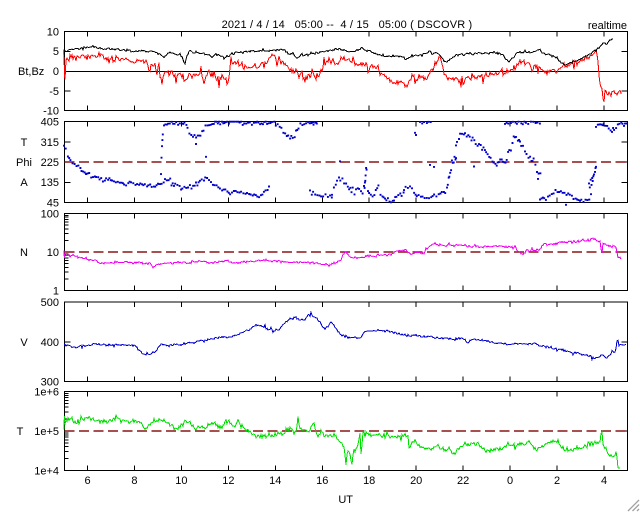 Image resolution: width=640 pixels, height=512 pixels. What do you see at coordinates (50, 163) in the screenshot?
I see `svg-text: 225` at bounding box center [50, 163].